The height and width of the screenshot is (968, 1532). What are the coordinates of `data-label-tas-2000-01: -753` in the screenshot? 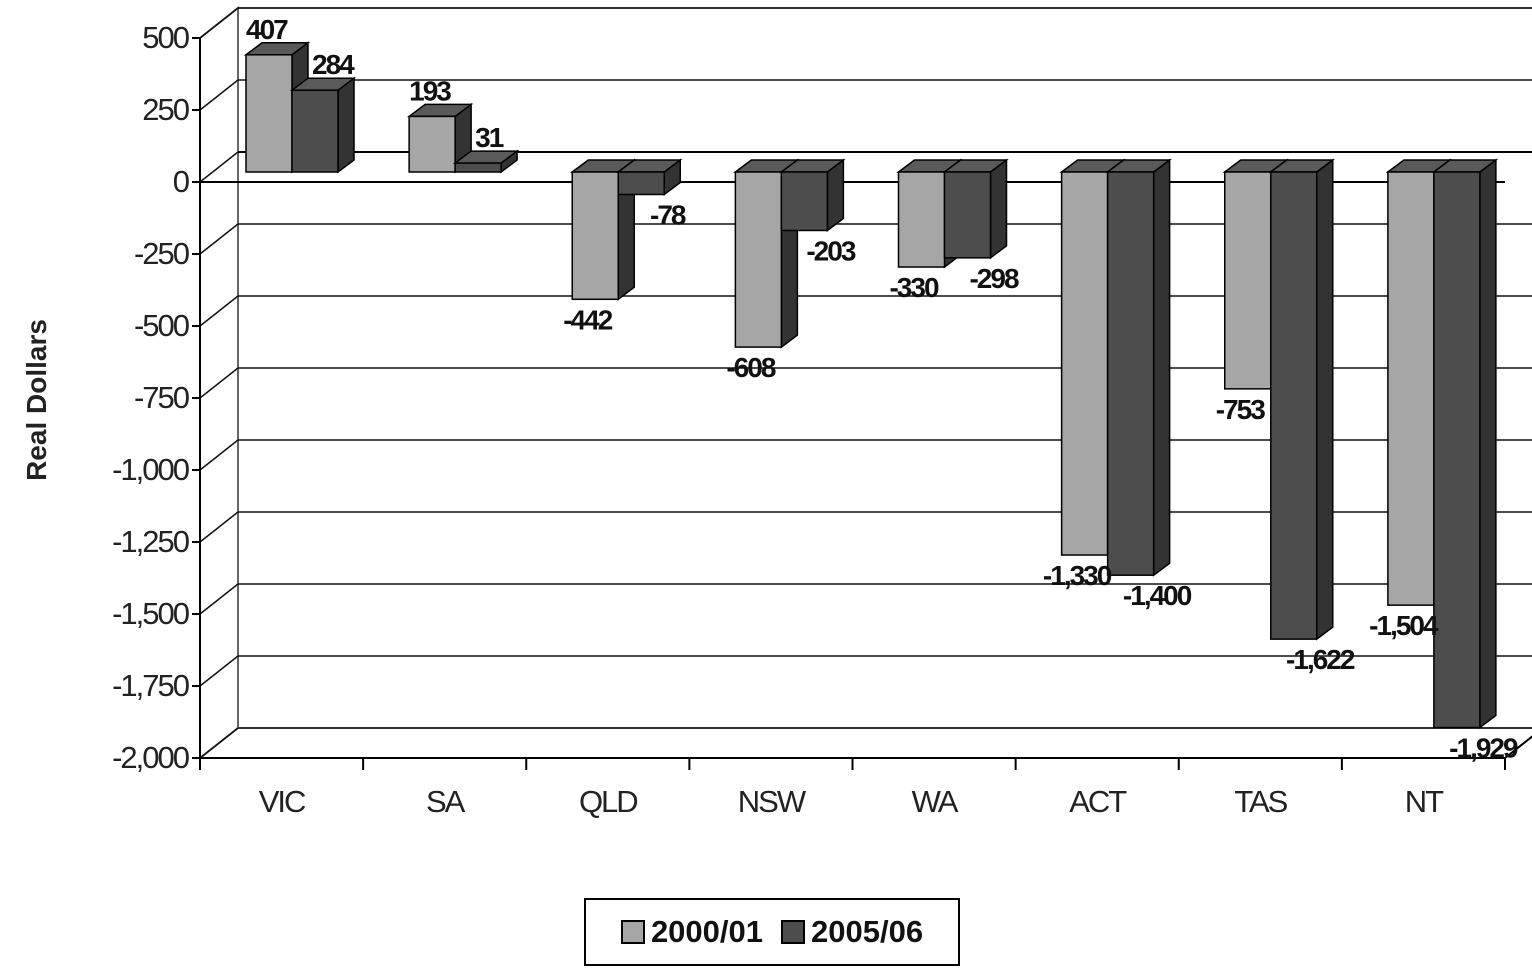 It's located at (1240, 409).